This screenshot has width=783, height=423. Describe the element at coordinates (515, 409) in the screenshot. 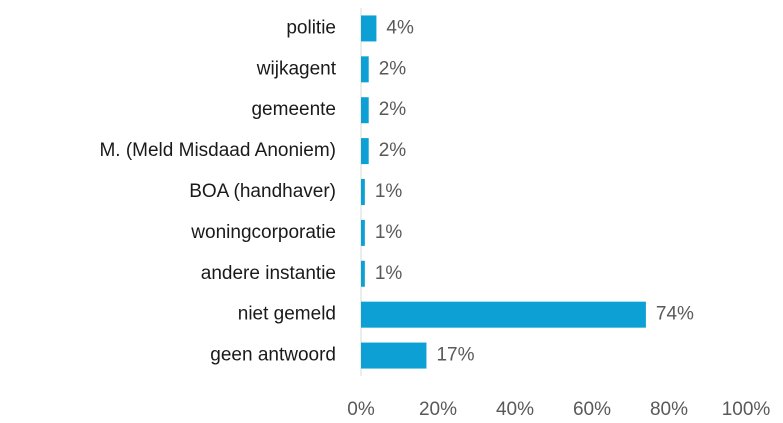

I see `x-tick-label: 40%` at that location.